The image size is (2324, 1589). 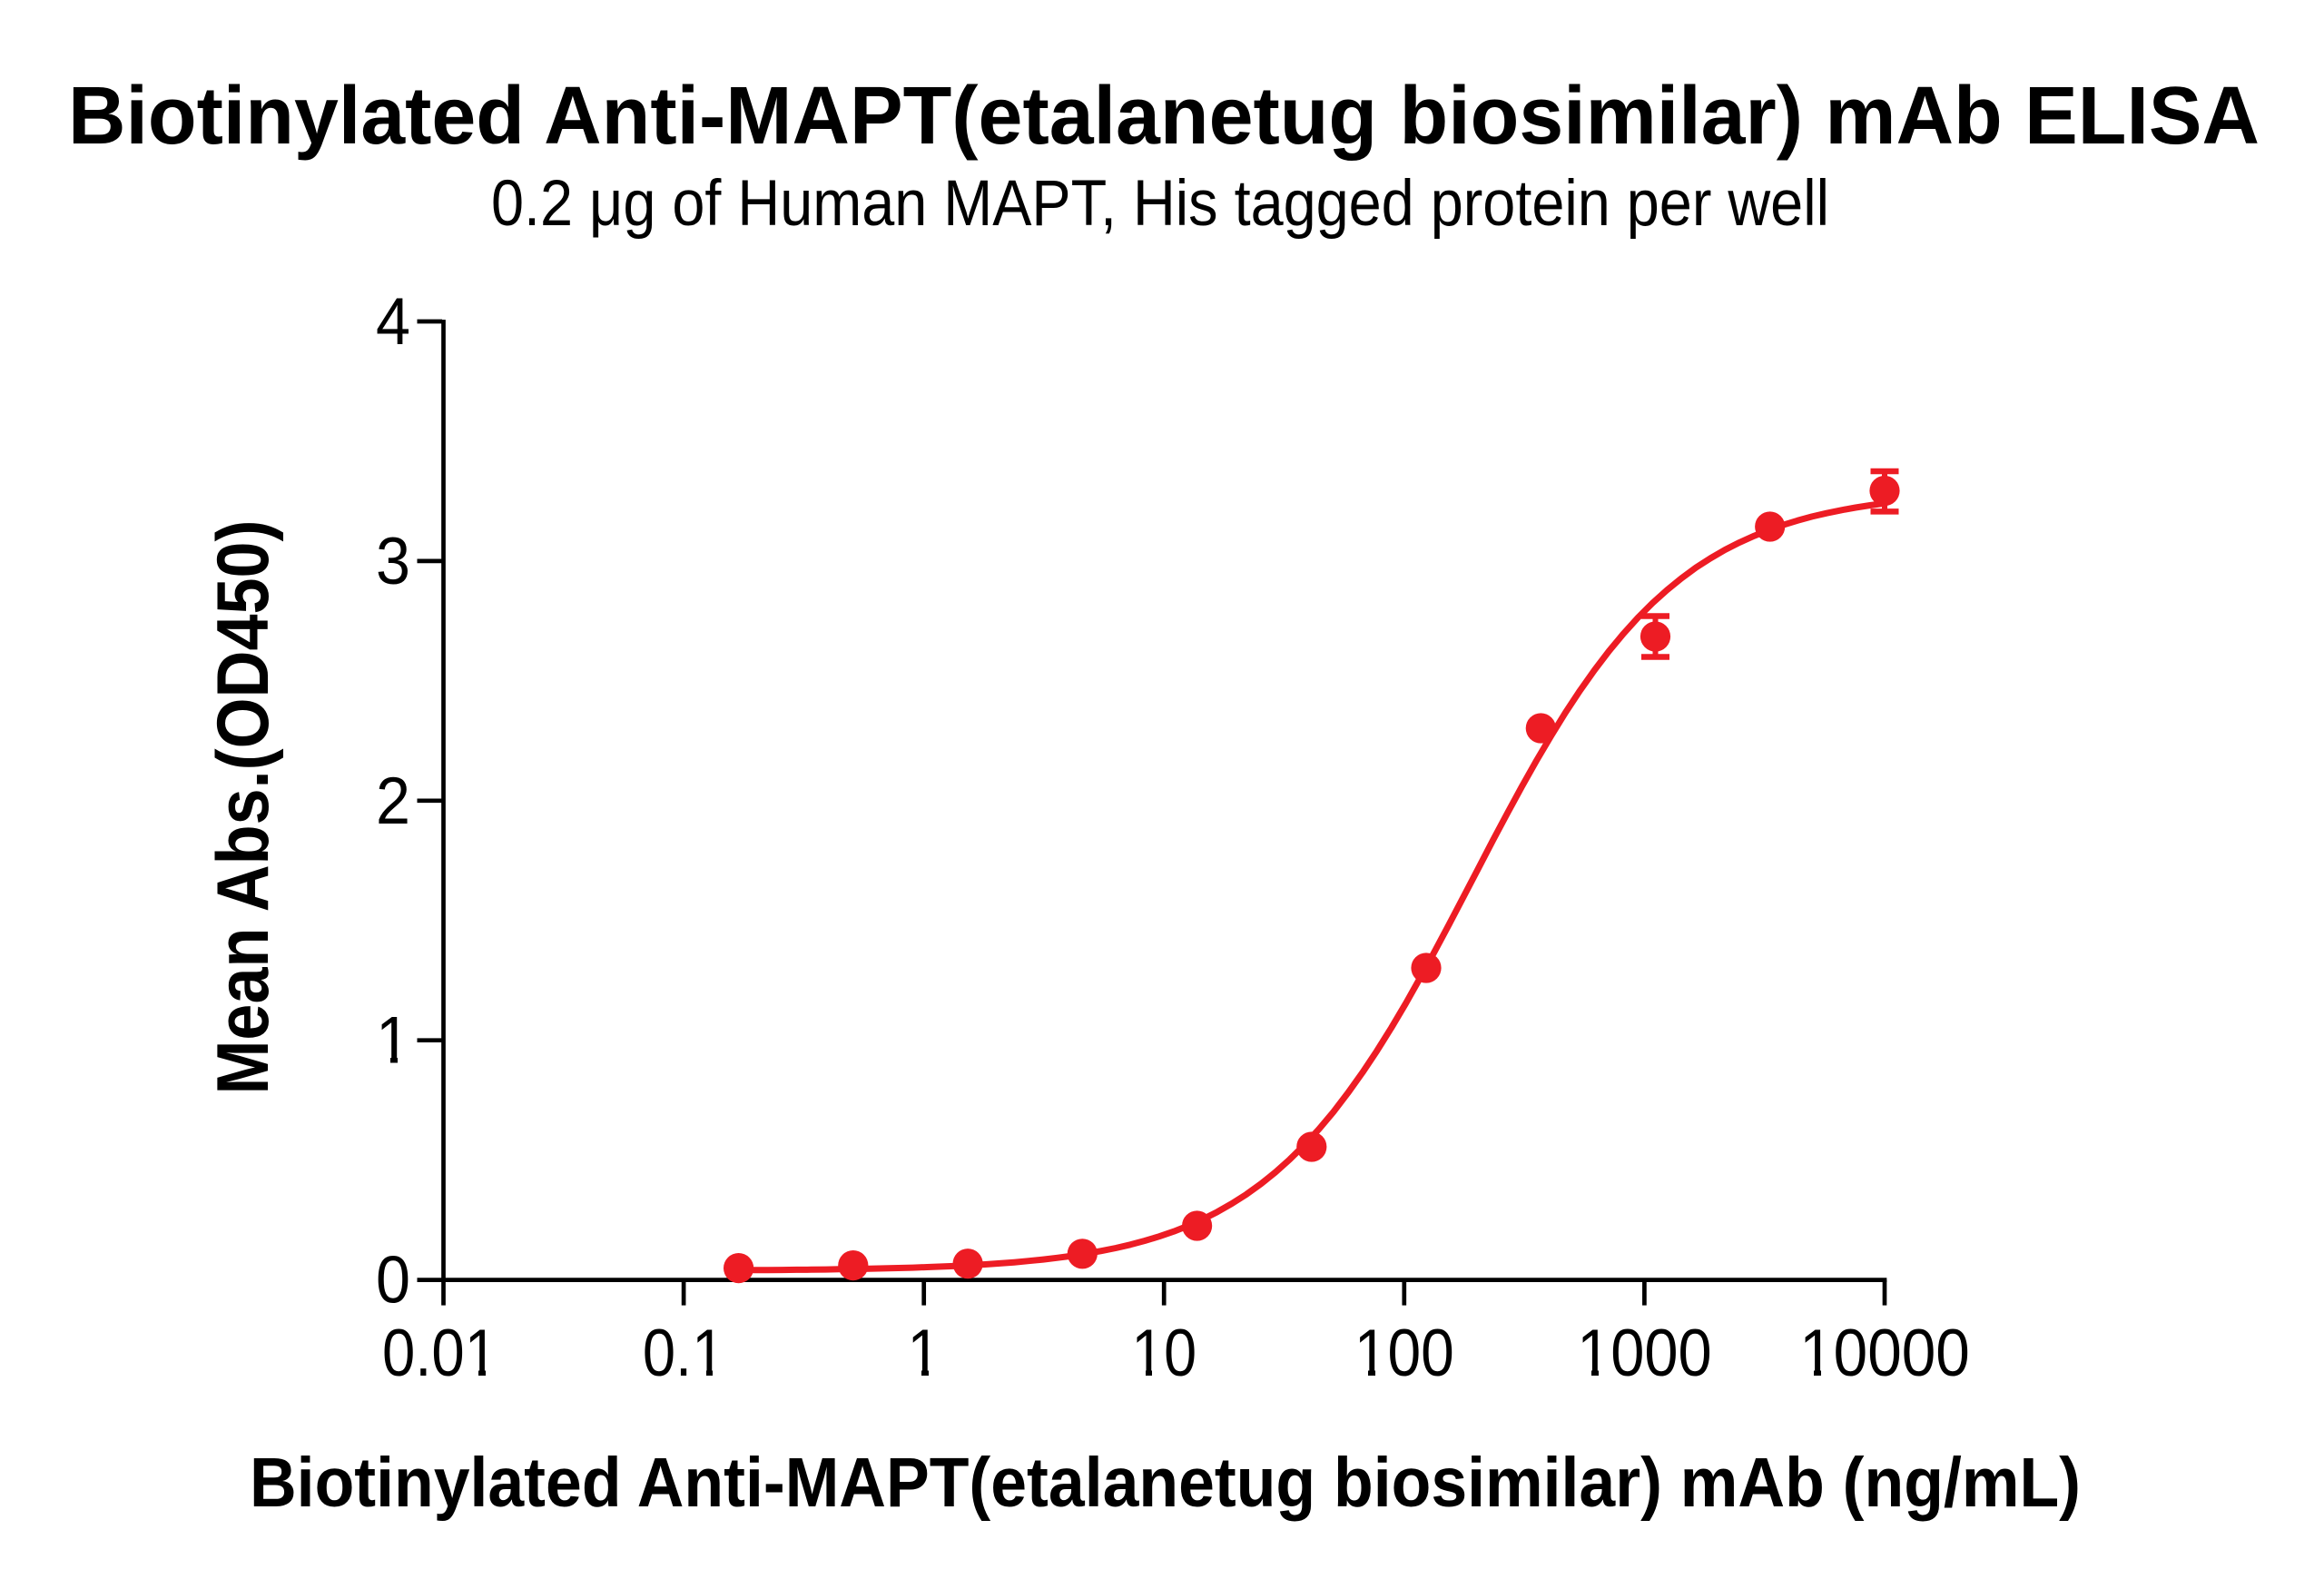 What do you see at coordinates (243, 807) in the screenshot?
I see `svg-text: Mean Abs.(OD450)` at bounding box center [243, 807].